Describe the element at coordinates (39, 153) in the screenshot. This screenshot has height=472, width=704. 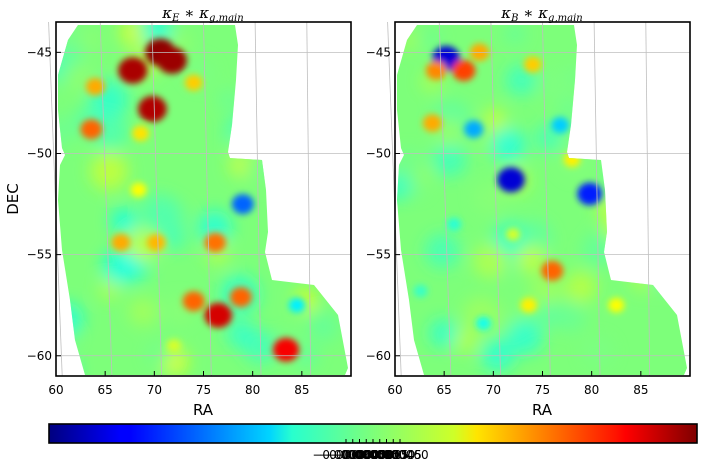
I see `y-tick-label: −50` at that location.